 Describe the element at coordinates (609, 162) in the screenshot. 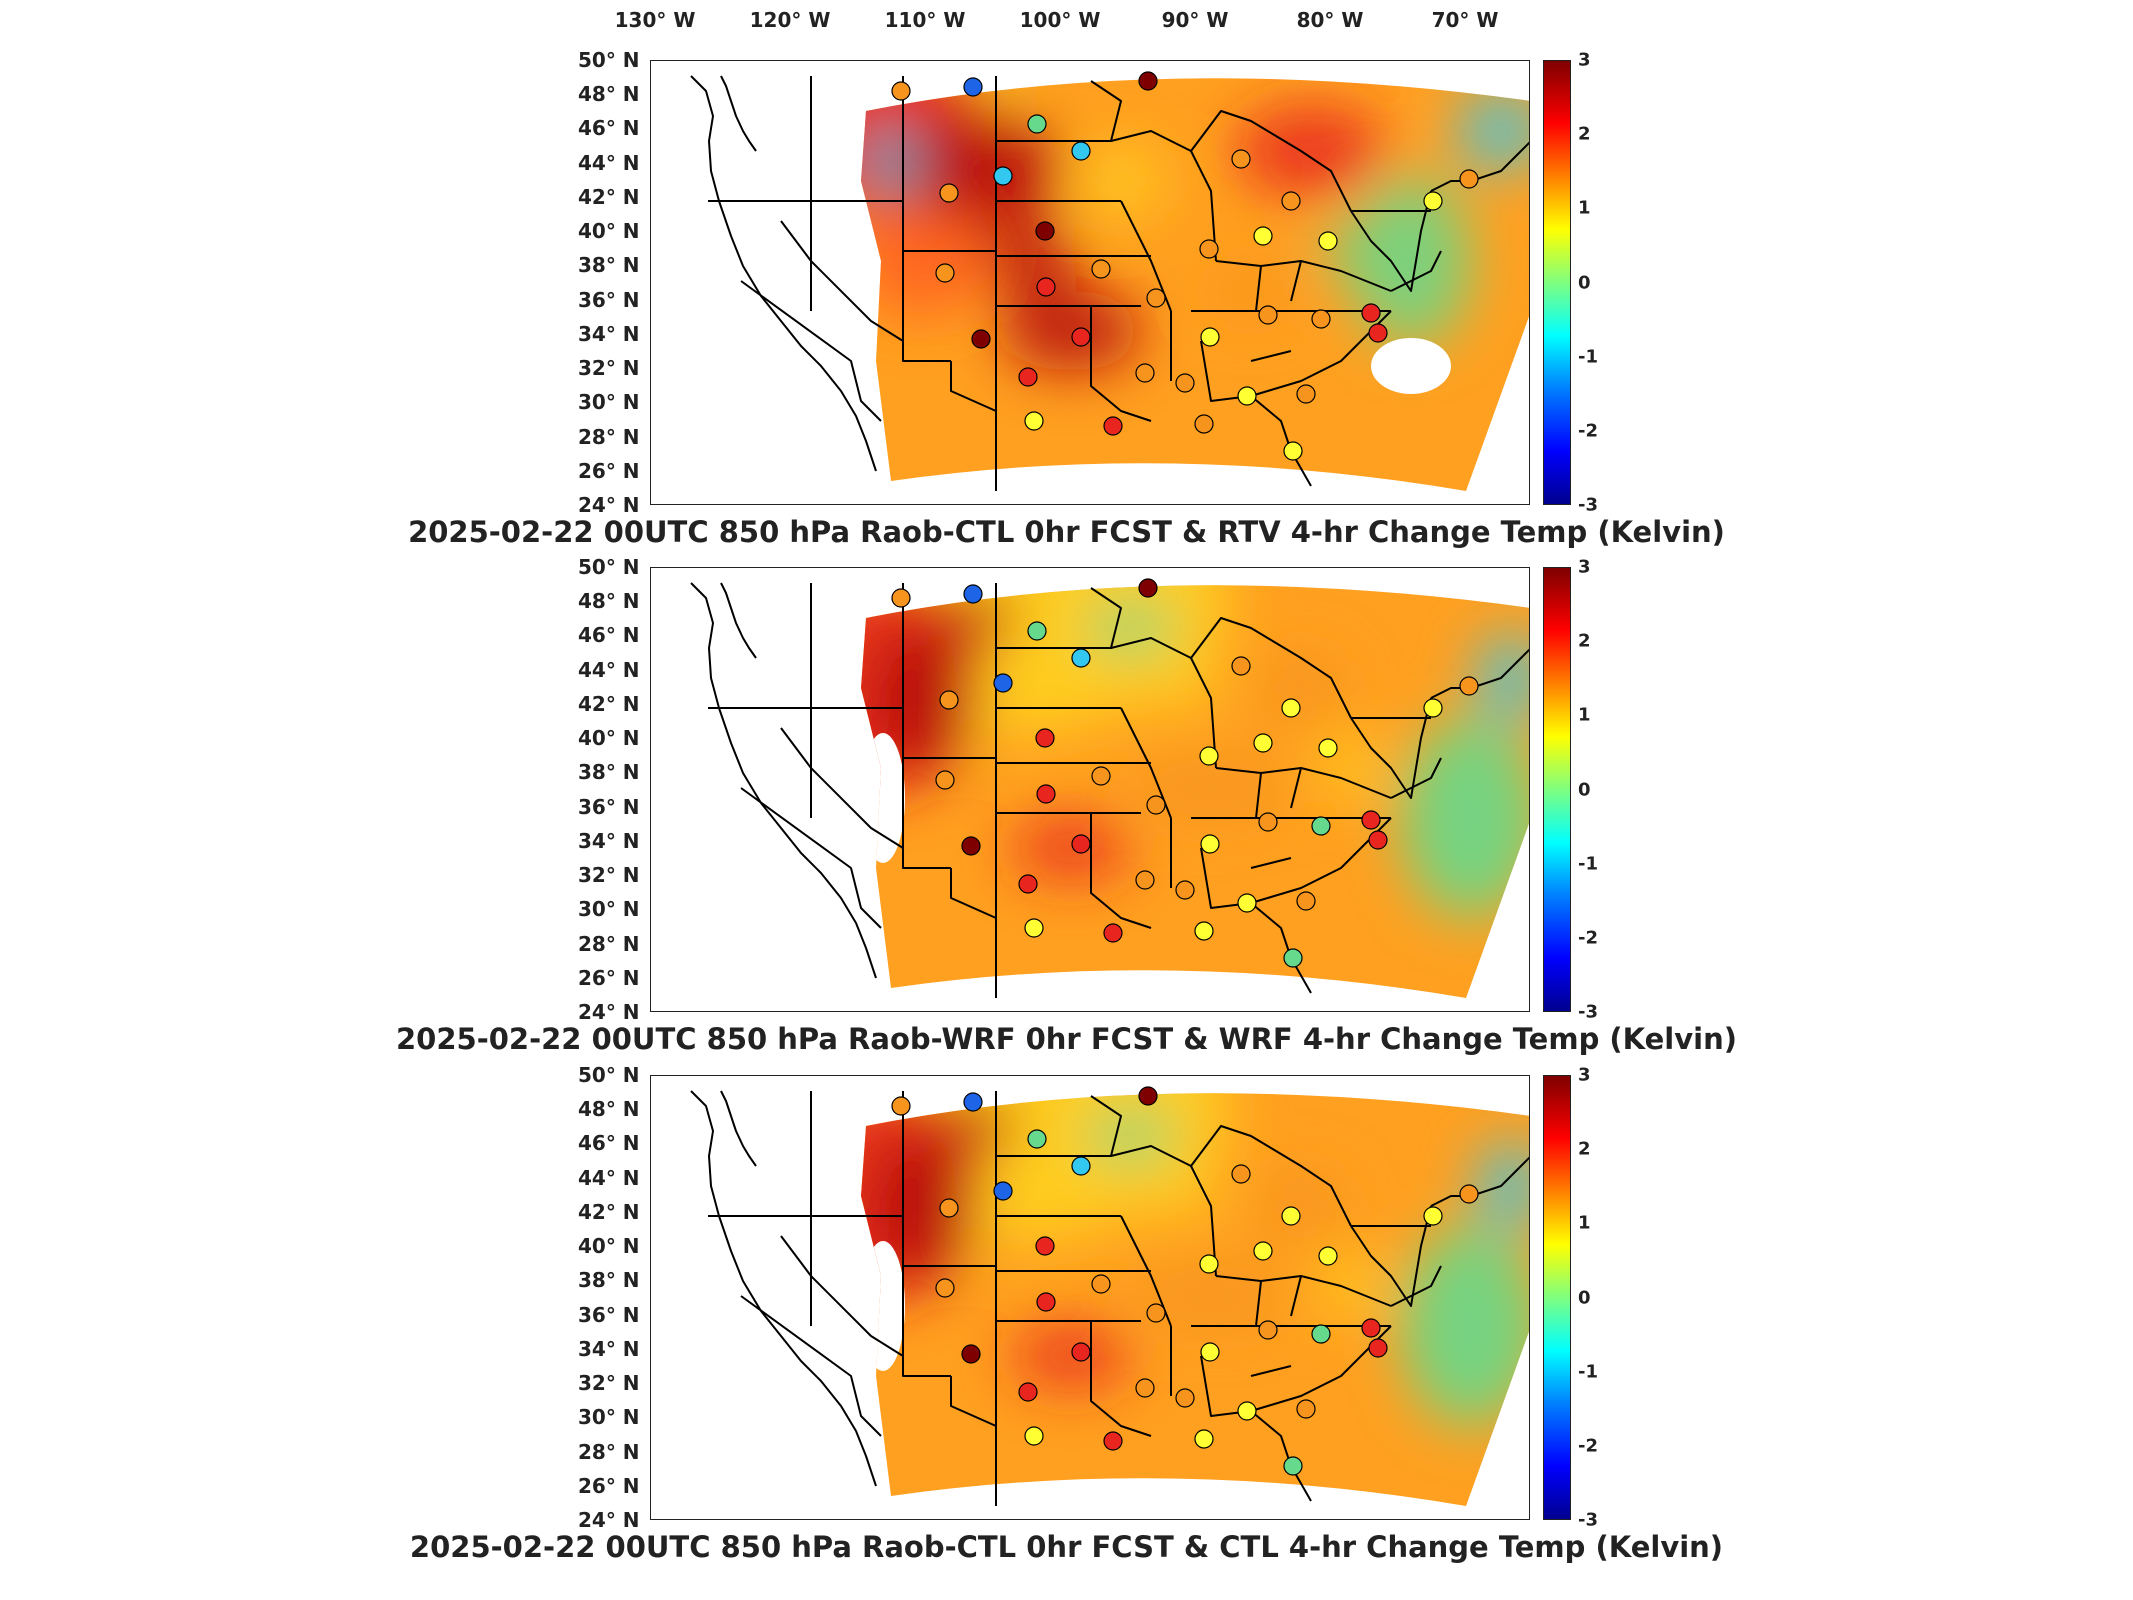

I see `lat-tick: 44° N` at that location.